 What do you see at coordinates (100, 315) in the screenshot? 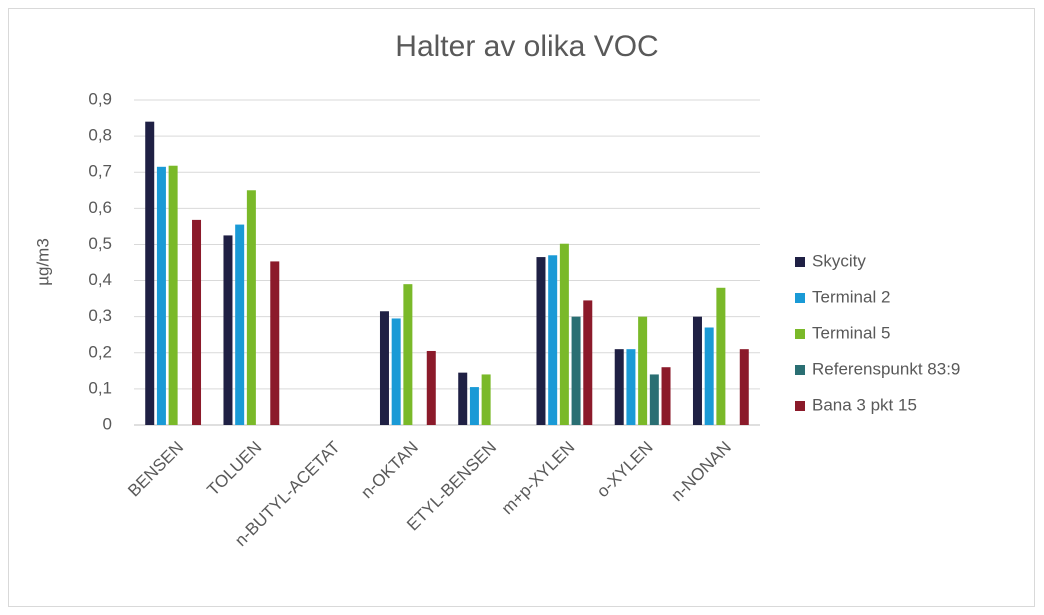
I see `y-tick-label: 0,3` at bounding box center [100, 315].